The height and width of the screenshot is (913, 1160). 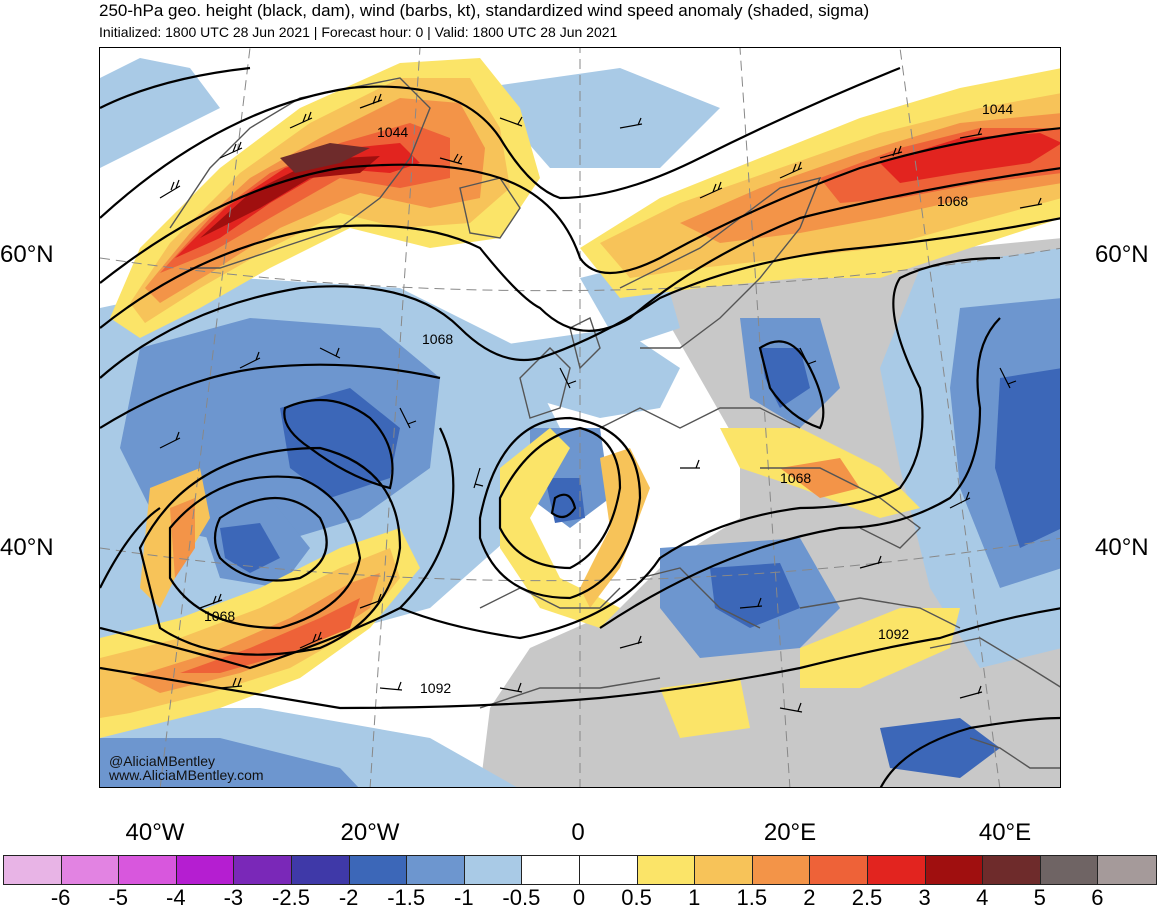 What do you see at coordinates (1122, 547) in the screenshot?
I see `lat-label-right-40n: 40°N` at bounding box center [1122, 547].